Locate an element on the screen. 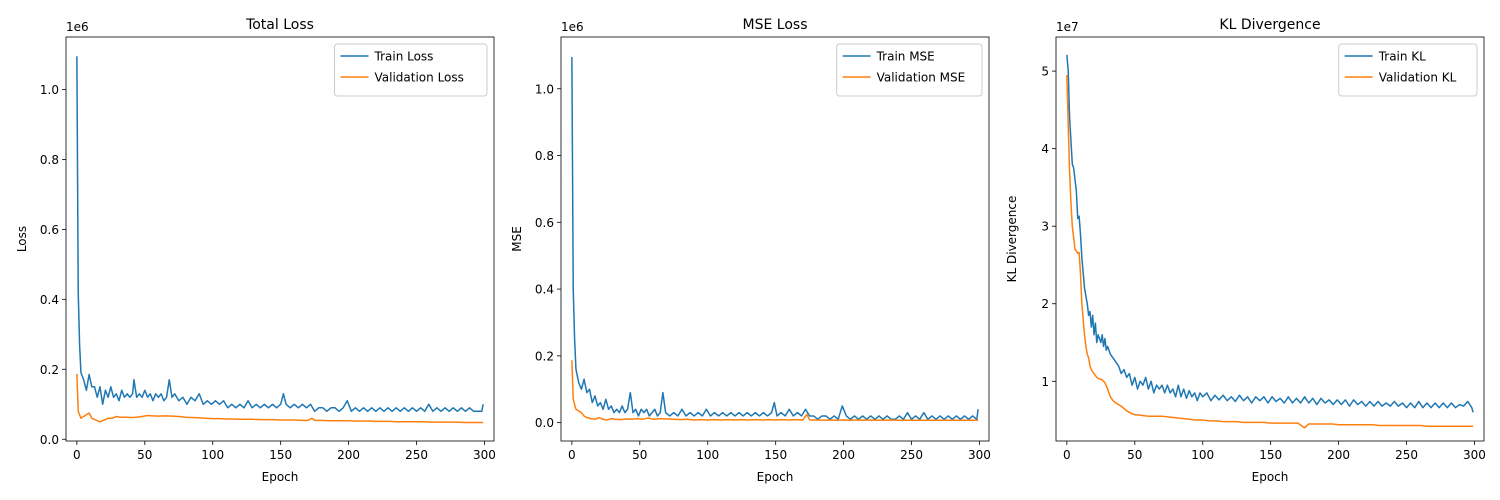  y-axis-label: KL Divergence is located at coordinates (1012, 239).